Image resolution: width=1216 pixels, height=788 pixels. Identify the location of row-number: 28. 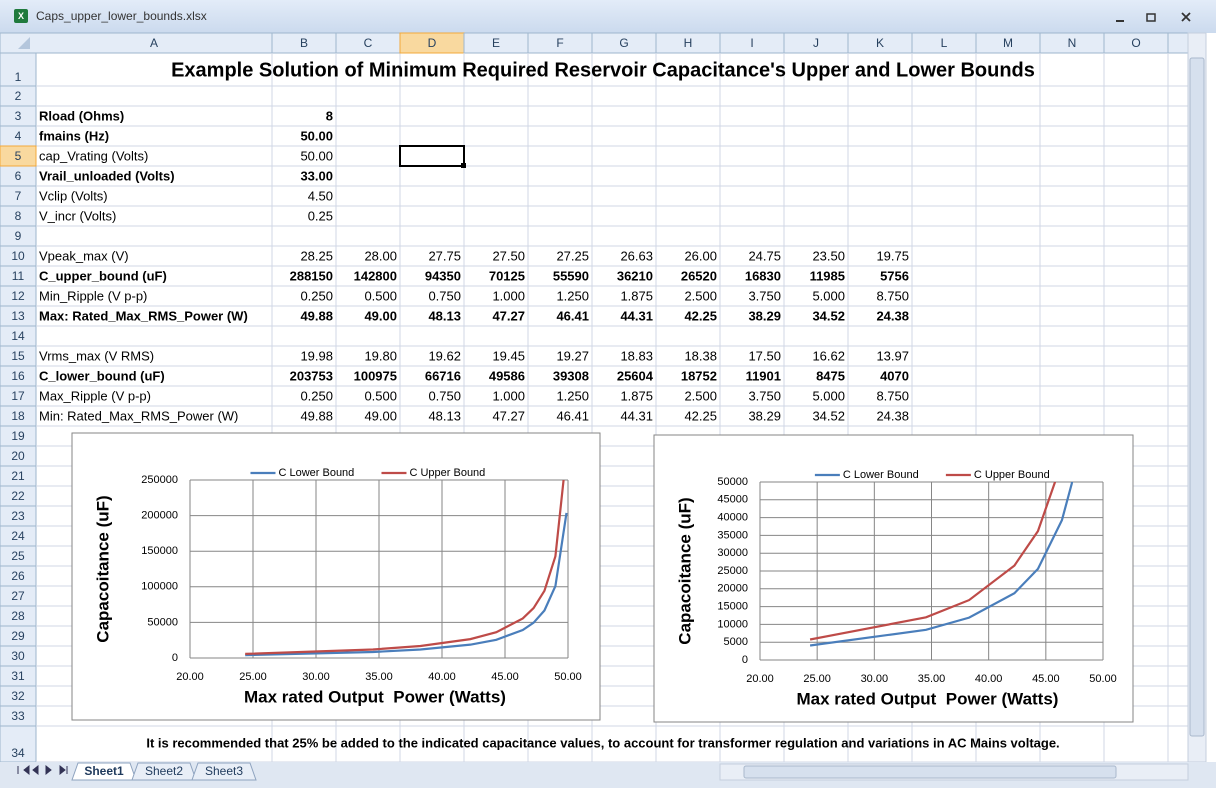
(18, 616).